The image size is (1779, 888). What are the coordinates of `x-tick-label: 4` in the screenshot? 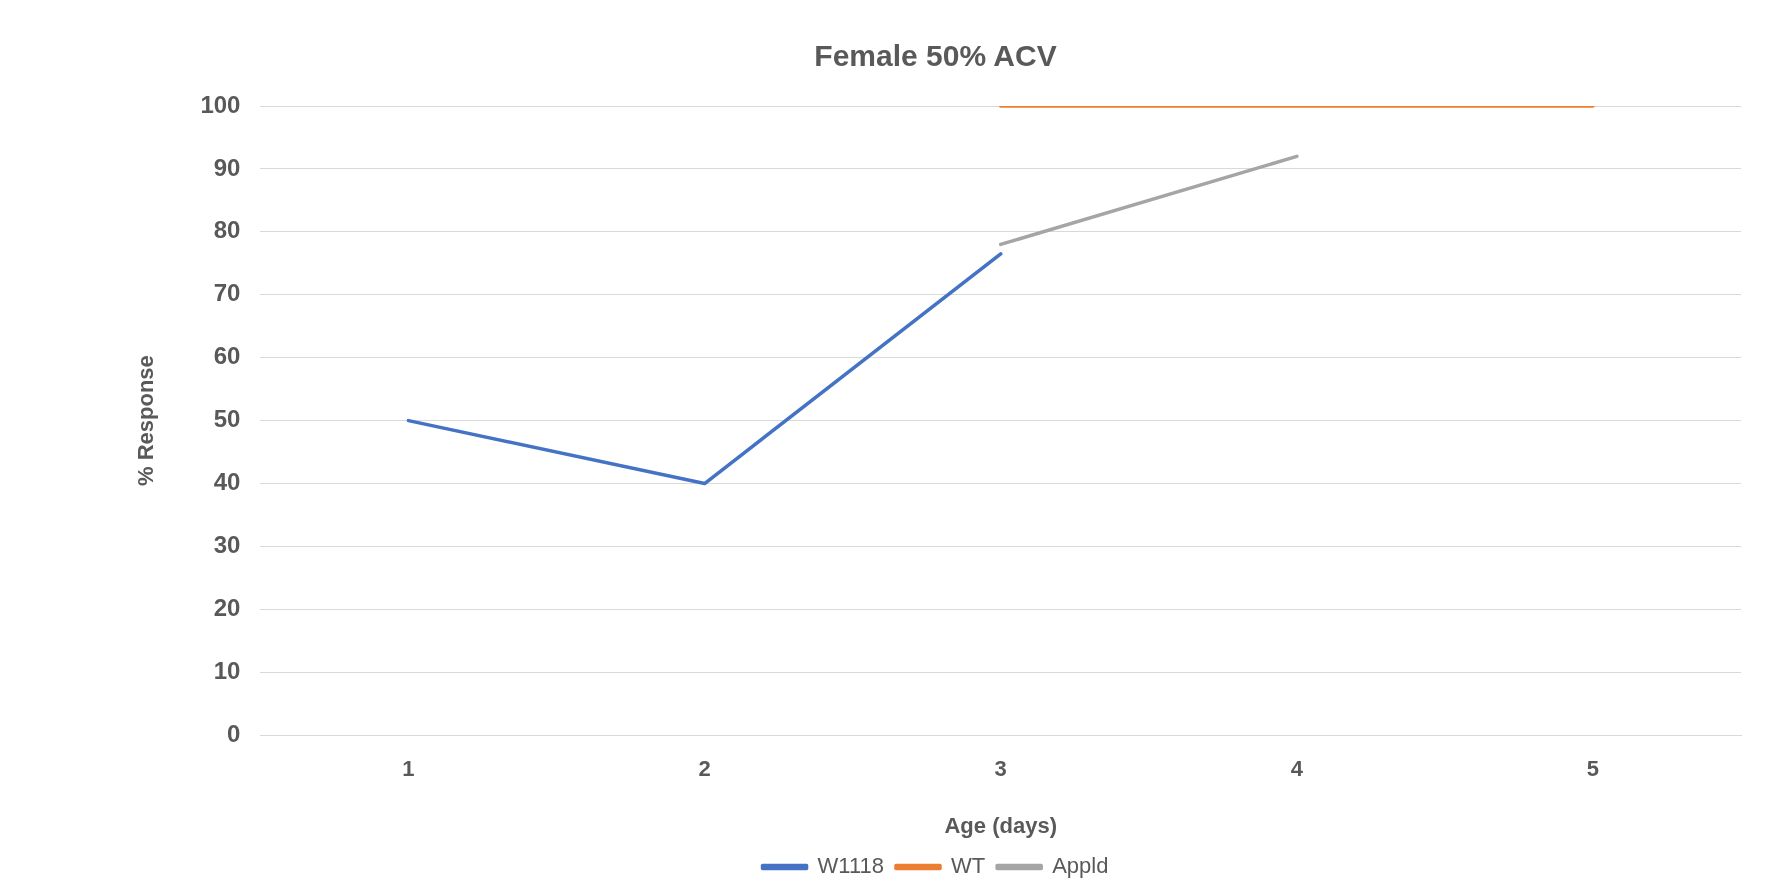 It's located at (1297, 769).